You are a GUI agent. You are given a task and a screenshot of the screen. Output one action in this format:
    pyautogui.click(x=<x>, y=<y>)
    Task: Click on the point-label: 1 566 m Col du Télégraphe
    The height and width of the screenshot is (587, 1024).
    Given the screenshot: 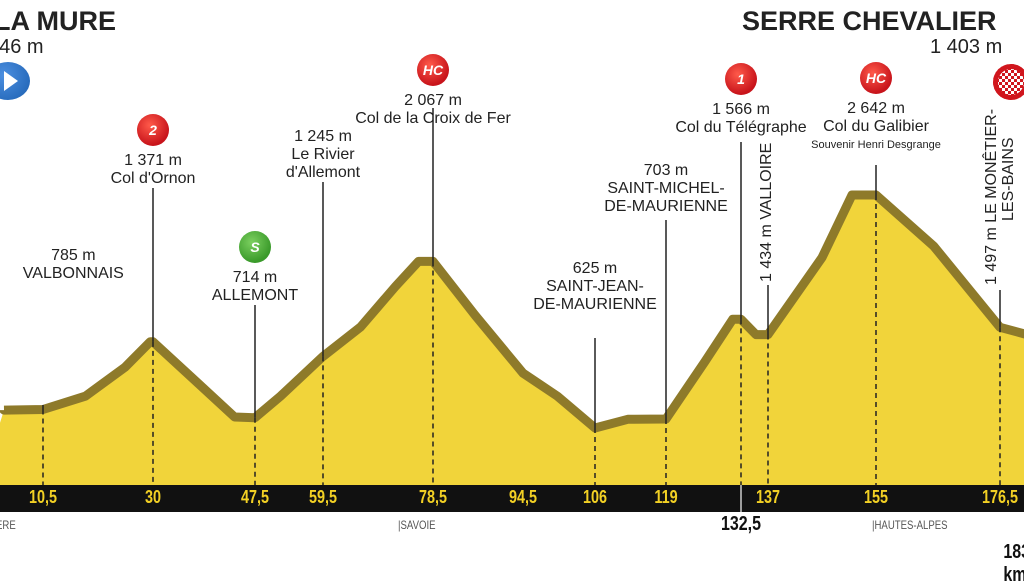 What is the action you would take?
    pyautogui.click(x=740, y=119)
    